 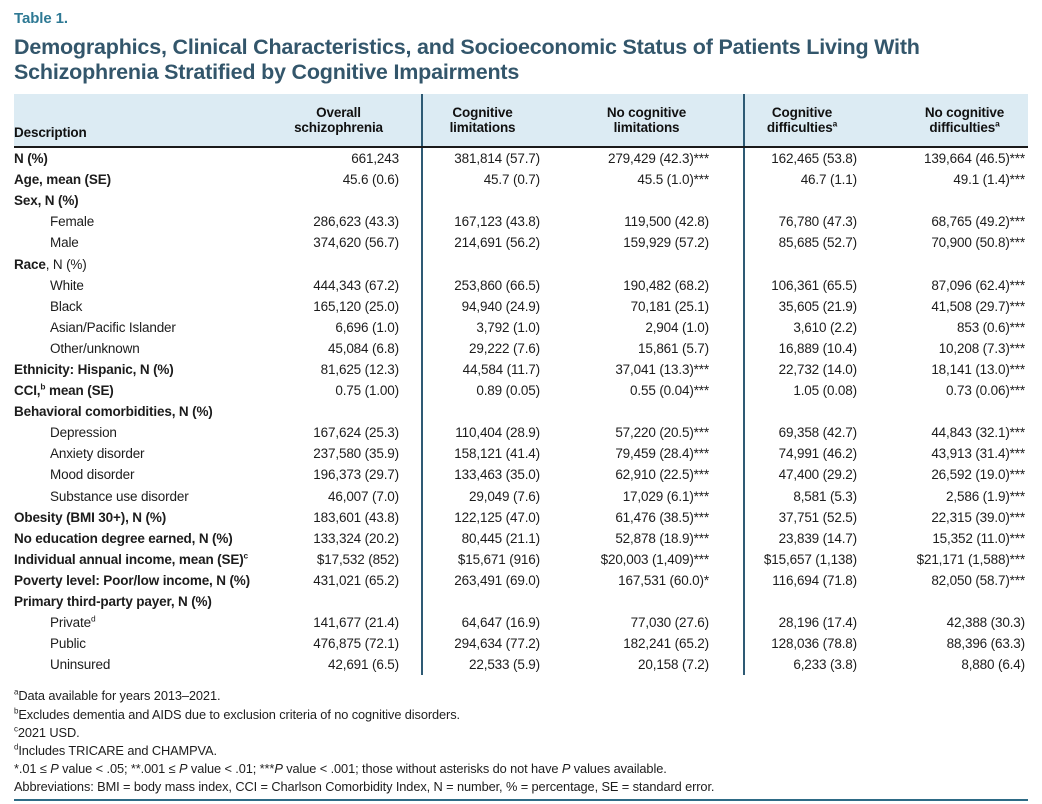 What do you see at coordinates (978, 580) in the screenshot?
I see `cell: 82,050 (58.7)***` at bounding box center [978, 580].